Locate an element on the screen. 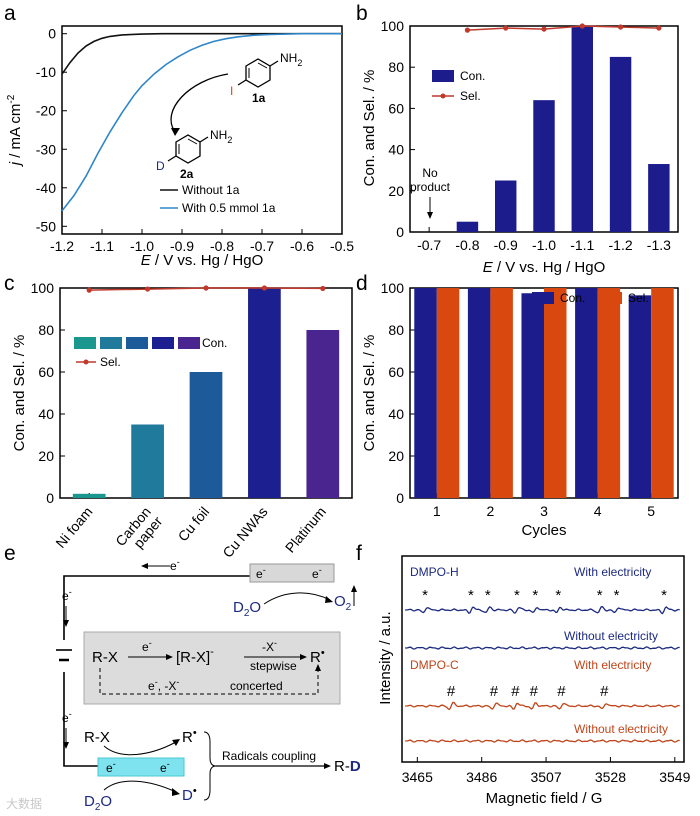 Image resolution: width=700 pixels, height=816 pixels. legend-marker-sel-b is located at coordinates (443, 96).